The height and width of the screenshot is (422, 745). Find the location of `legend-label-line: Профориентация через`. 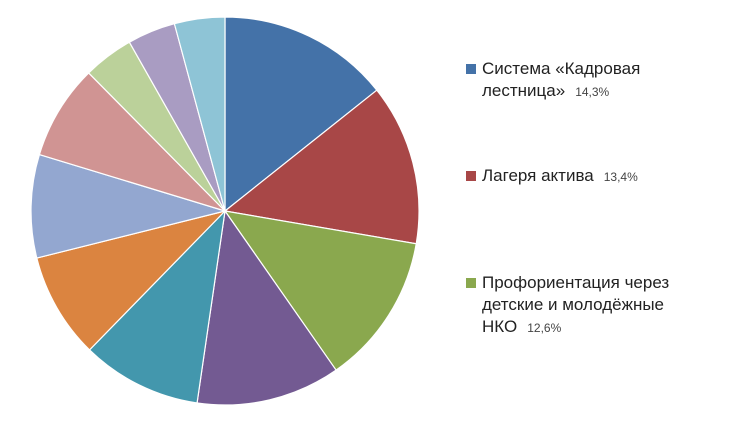

legend-label-line: Профориентация через is located at coordinates (576, 282).